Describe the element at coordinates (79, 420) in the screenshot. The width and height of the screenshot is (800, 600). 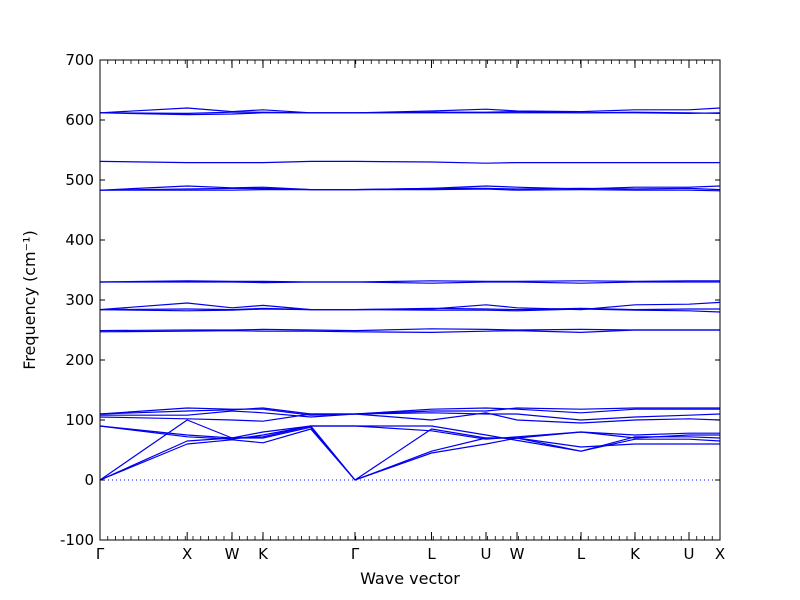
I see `y-tick-label: 100` at that location.